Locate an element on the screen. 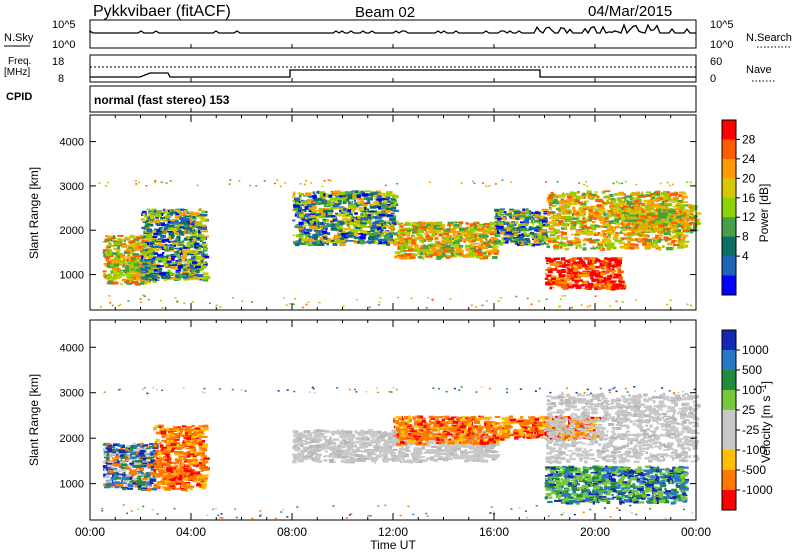 Image resolution: width=800 pixels, height=554 pixels. ytick-label: 2000 is located at coordinates (72, 231).